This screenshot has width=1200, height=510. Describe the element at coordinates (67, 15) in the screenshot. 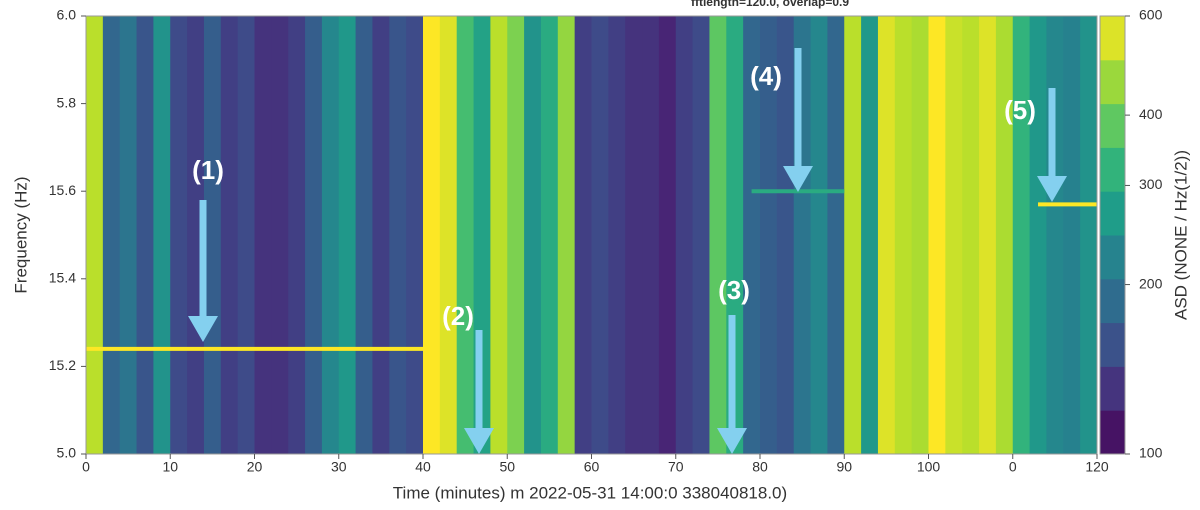

I see `y-tick-label: 6.0` at that location.